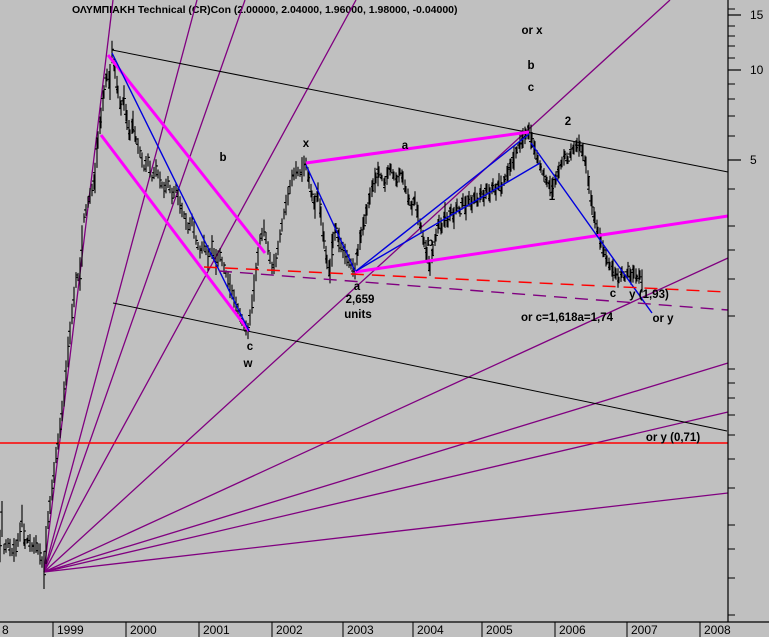 The image size is (769, 637). I want to click on blue-a-to-apex, so click(442, 202).